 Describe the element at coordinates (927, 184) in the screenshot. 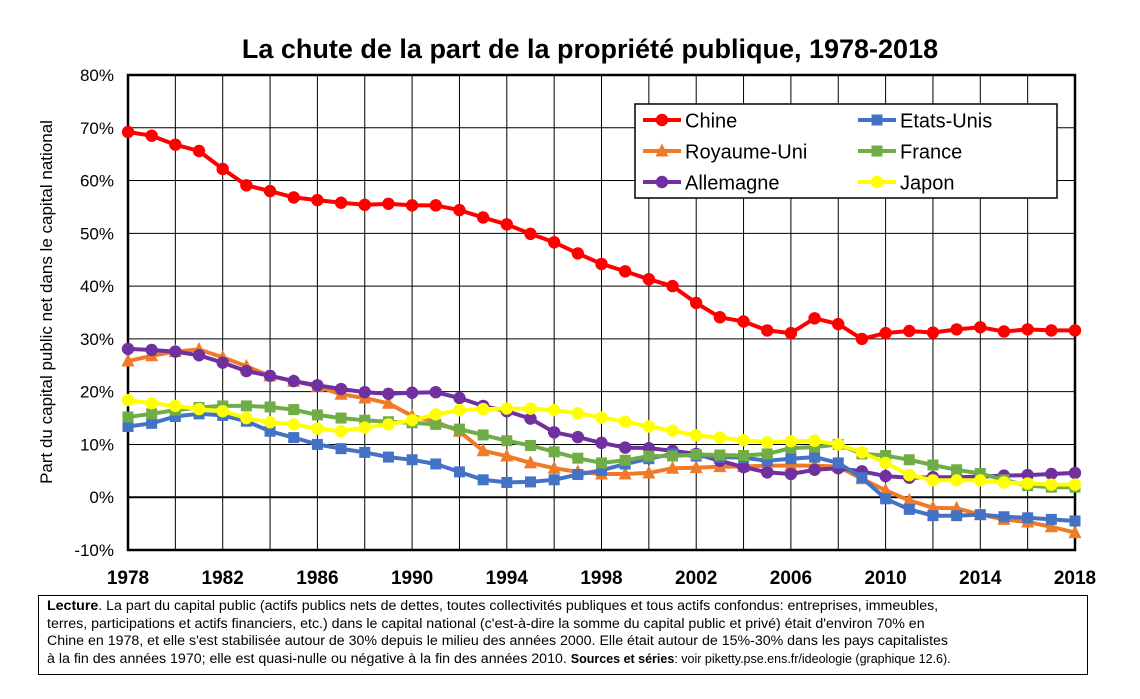

I see `legend-label-japon: Japon` at that location.